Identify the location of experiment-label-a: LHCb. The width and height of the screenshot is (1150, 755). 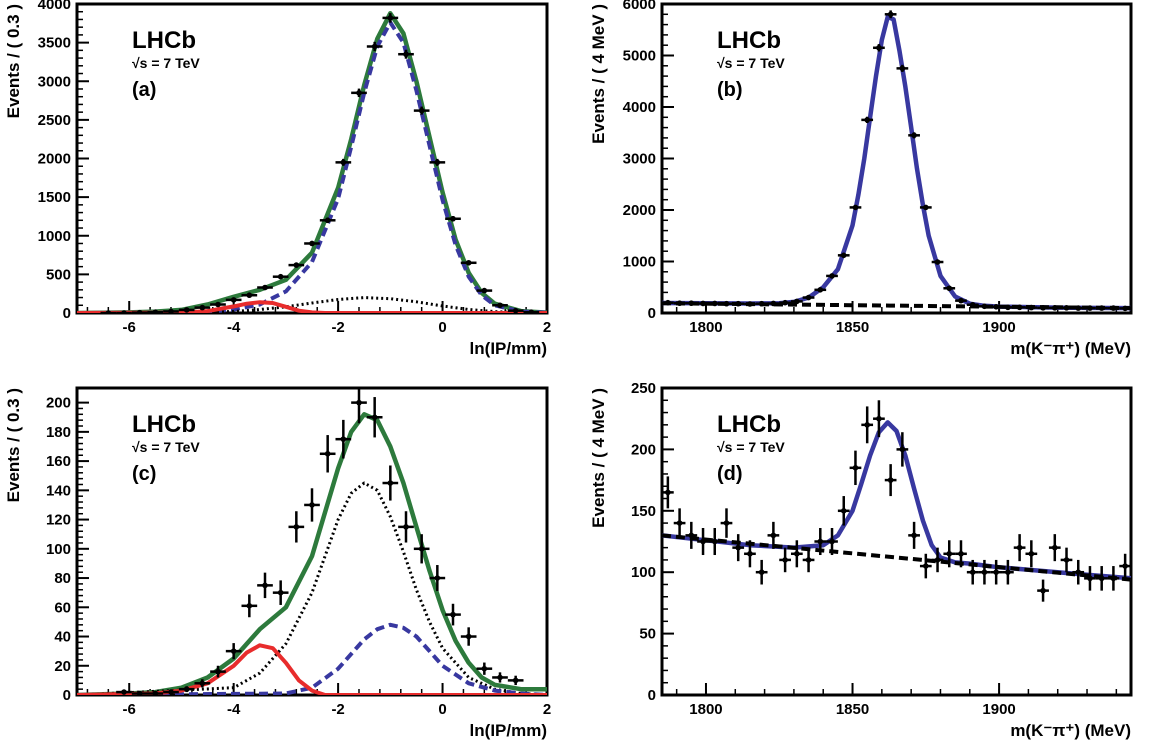
(164, 40).